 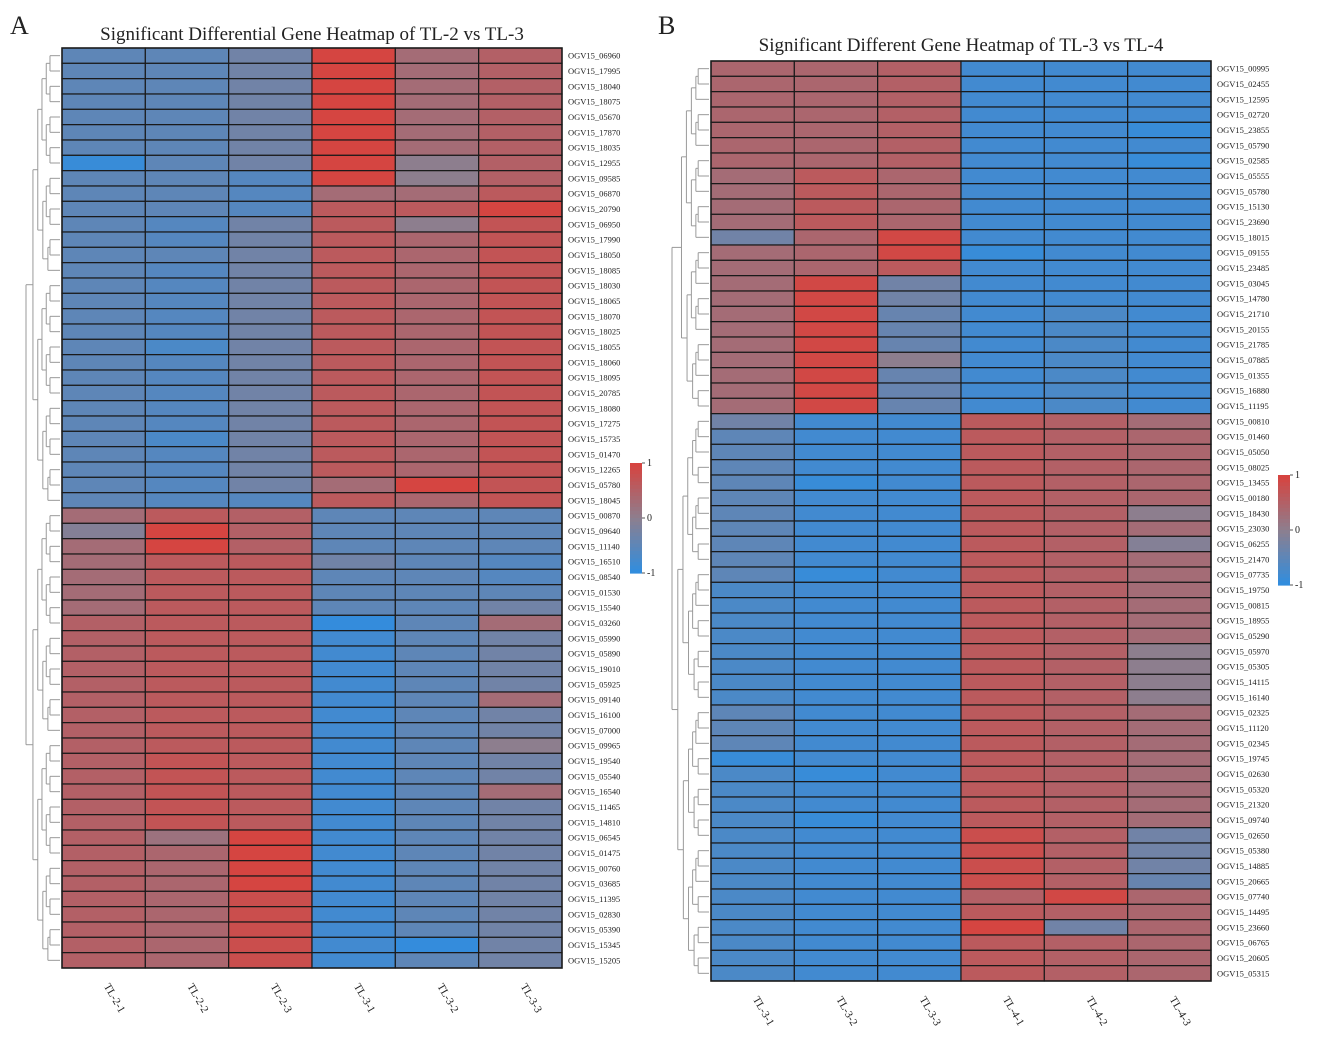 What do you see at coordinates (594, 746) in the screenshot?
I see `row-label: OGV15_09965` at bounding box center [594, 746].